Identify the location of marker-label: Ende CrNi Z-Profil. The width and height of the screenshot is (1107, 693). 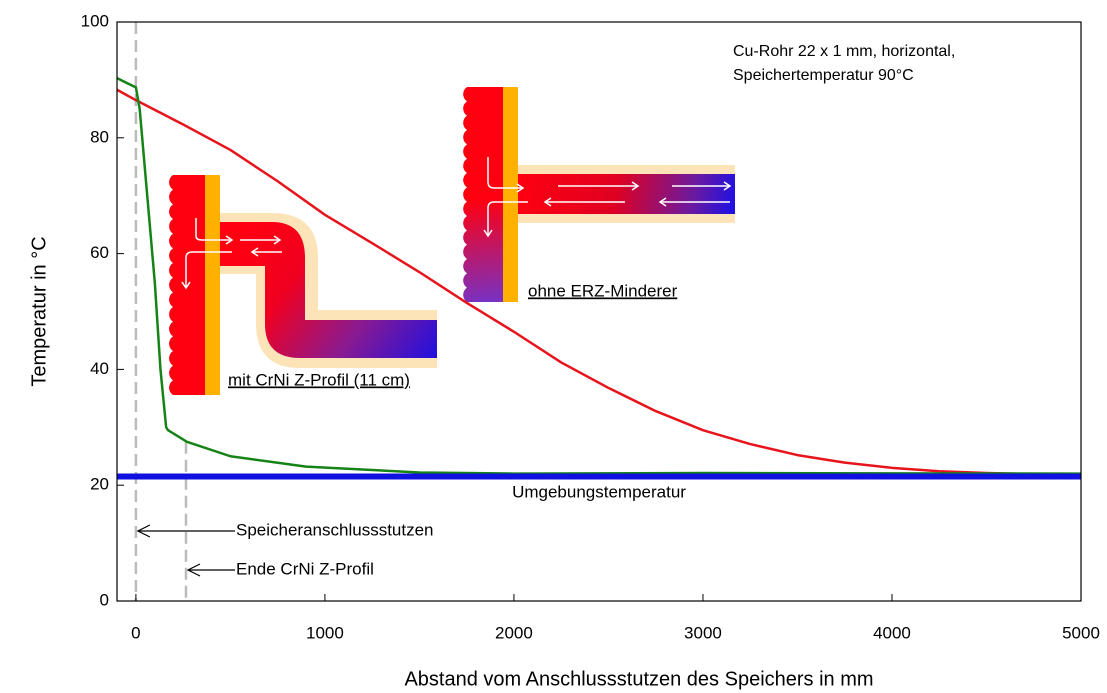
(305, 568).